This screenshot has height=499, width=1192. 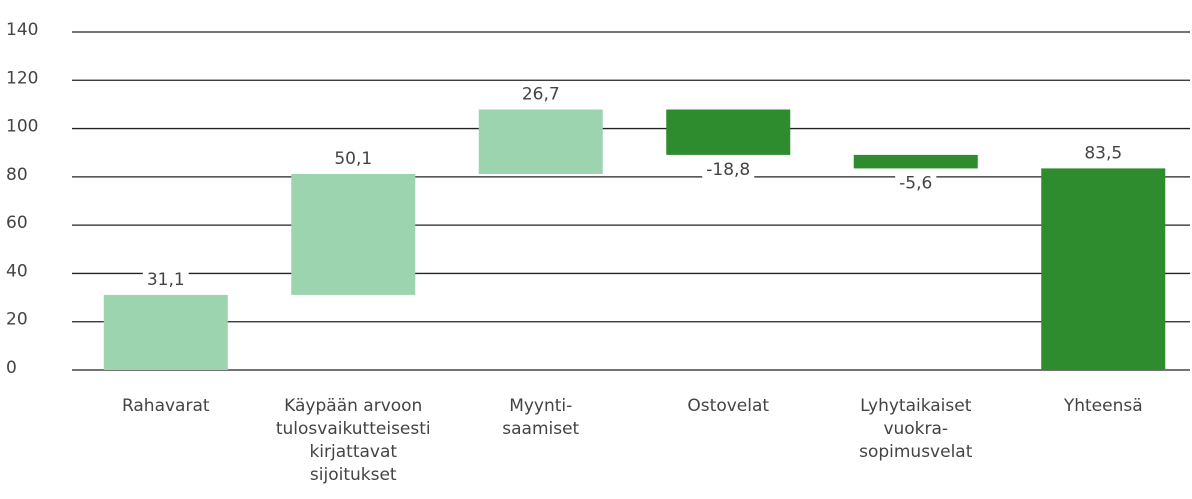 I want to click on y-tick-label: 120, so click(x=22, y=78).